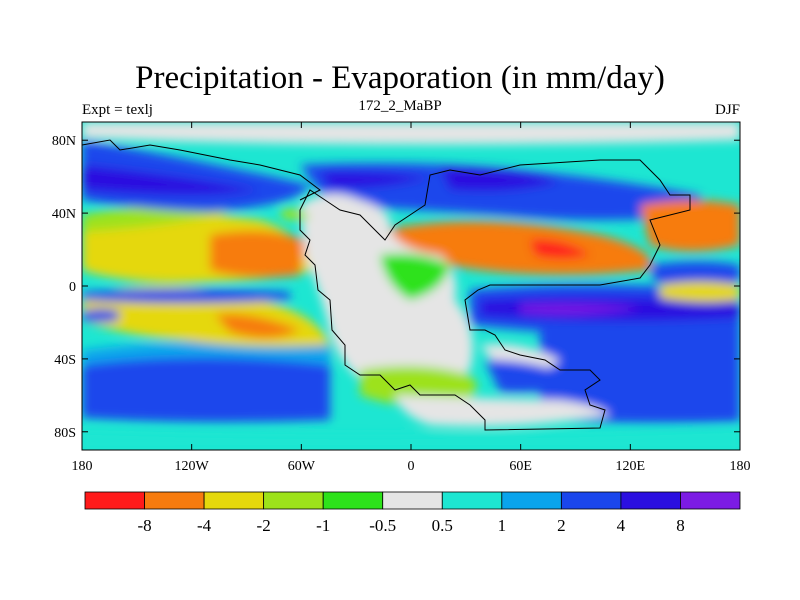 The image size is (800, 600). Describe the element at coordinates (65, 433) in the screenshot. I see `y-tick-label: 80S` at that location.